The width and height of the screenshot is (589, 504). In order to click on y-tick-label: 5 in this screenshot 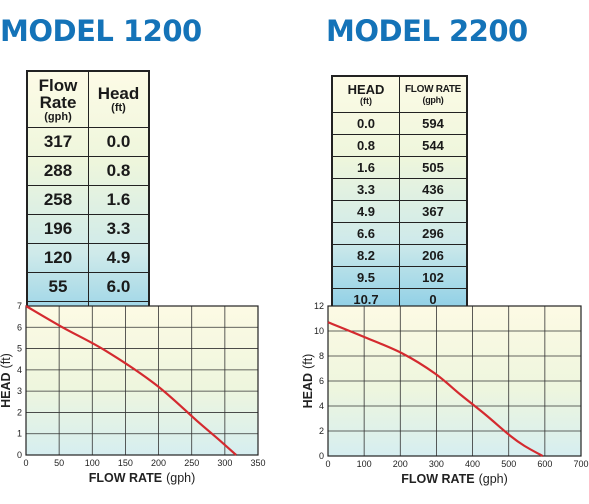, I will do `click(19, 349)`.